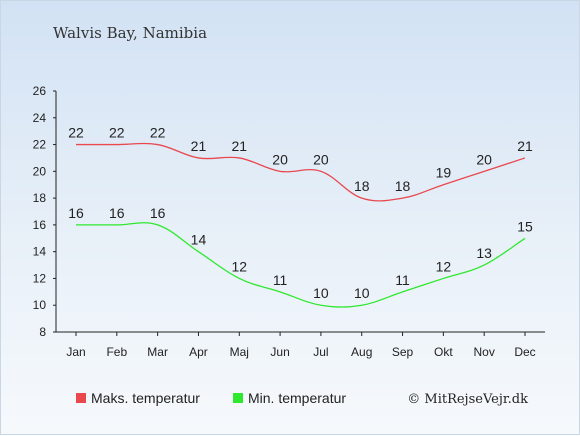 Image resolution: width=580 pixels, height=436 pixels. I want to click on x-tick-label: Aug, so click(361, 352).